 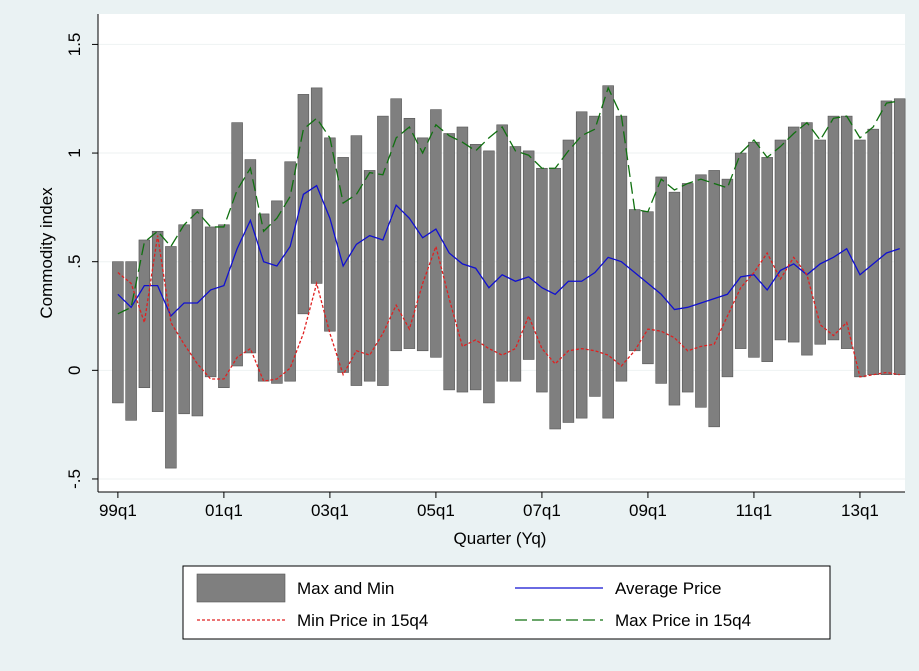 I want to click on y-axis-title: Commodity index, so click(x=46, y=253).